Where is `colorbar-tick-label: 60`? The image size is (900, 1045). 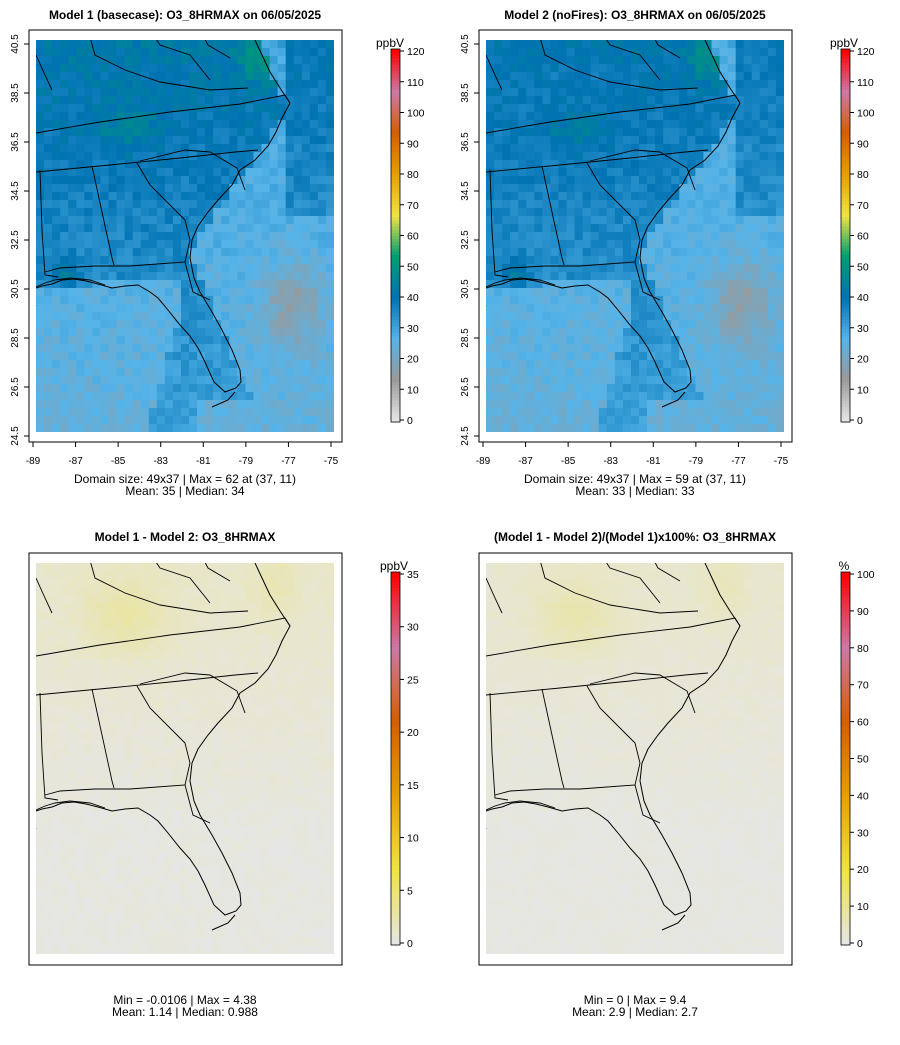
colorbar-tick-label: 60 is located at coordinates (863, 237).